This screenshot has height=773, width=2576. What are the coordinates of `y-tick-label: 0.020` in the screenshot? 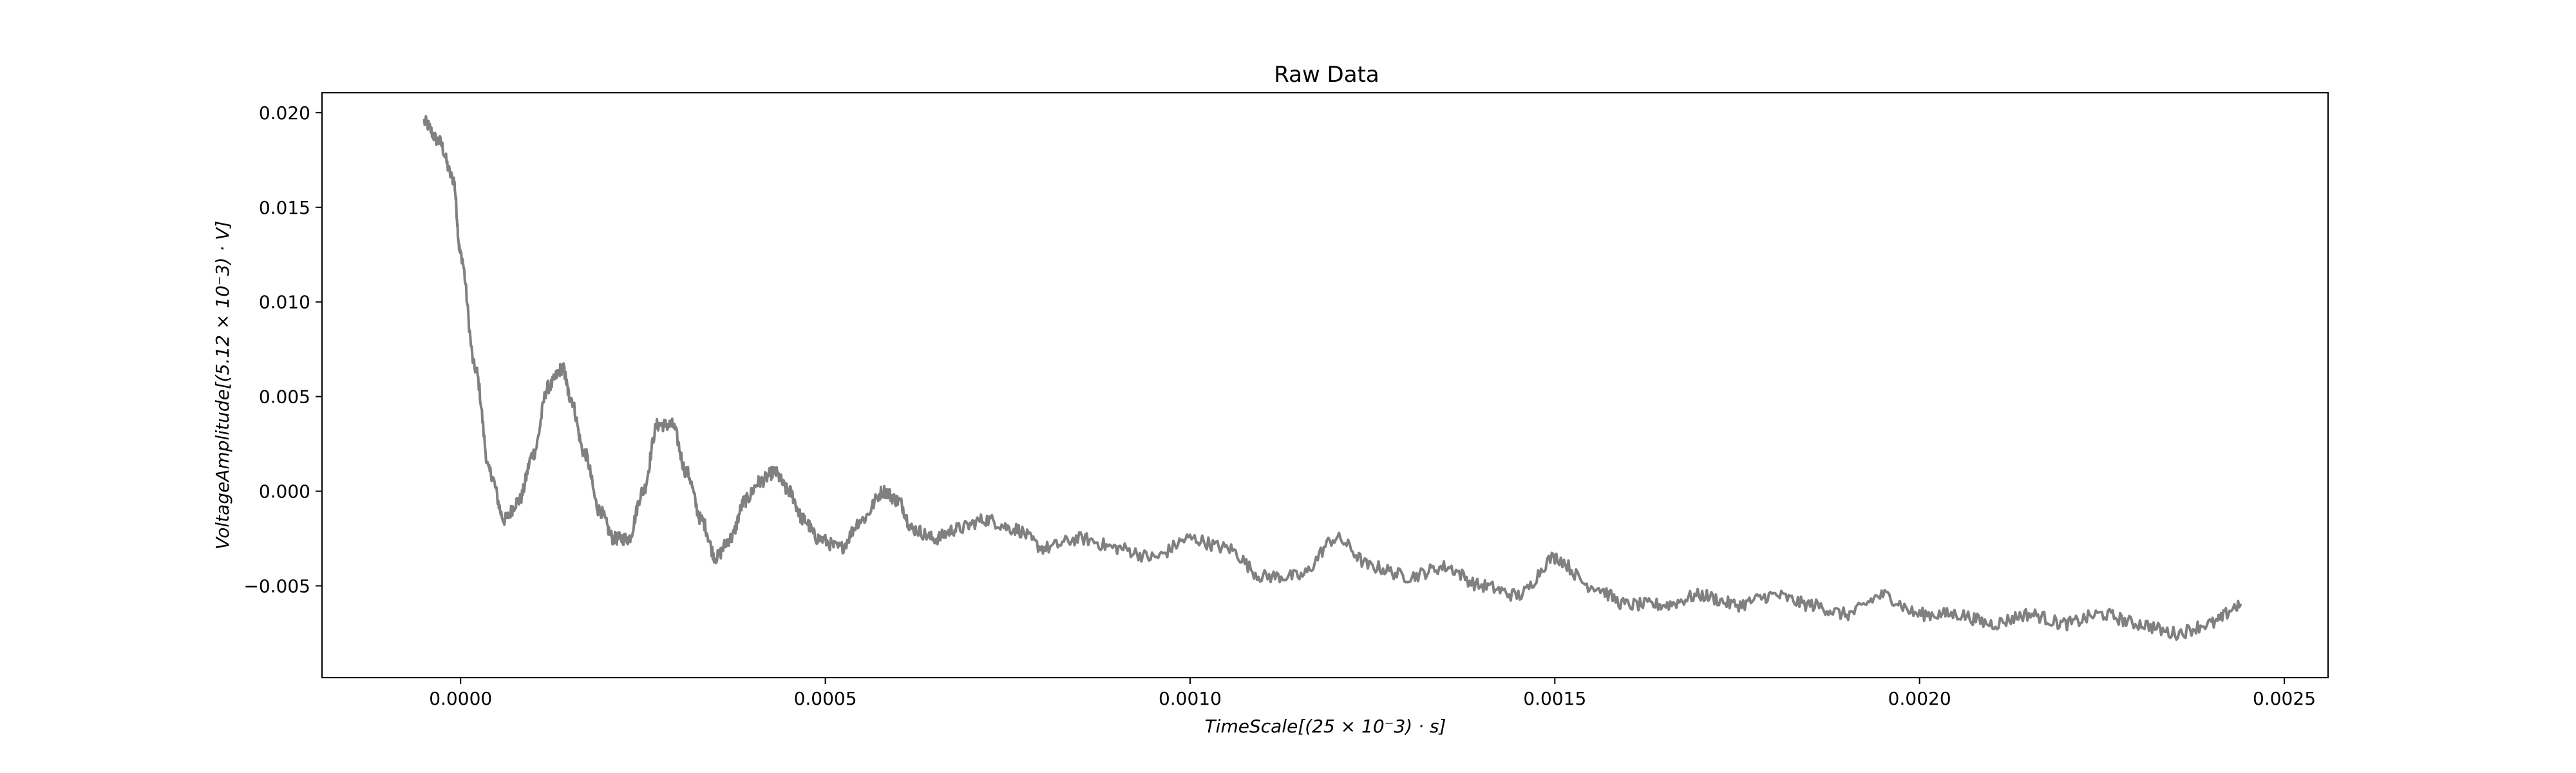 It's located at (285, 113).